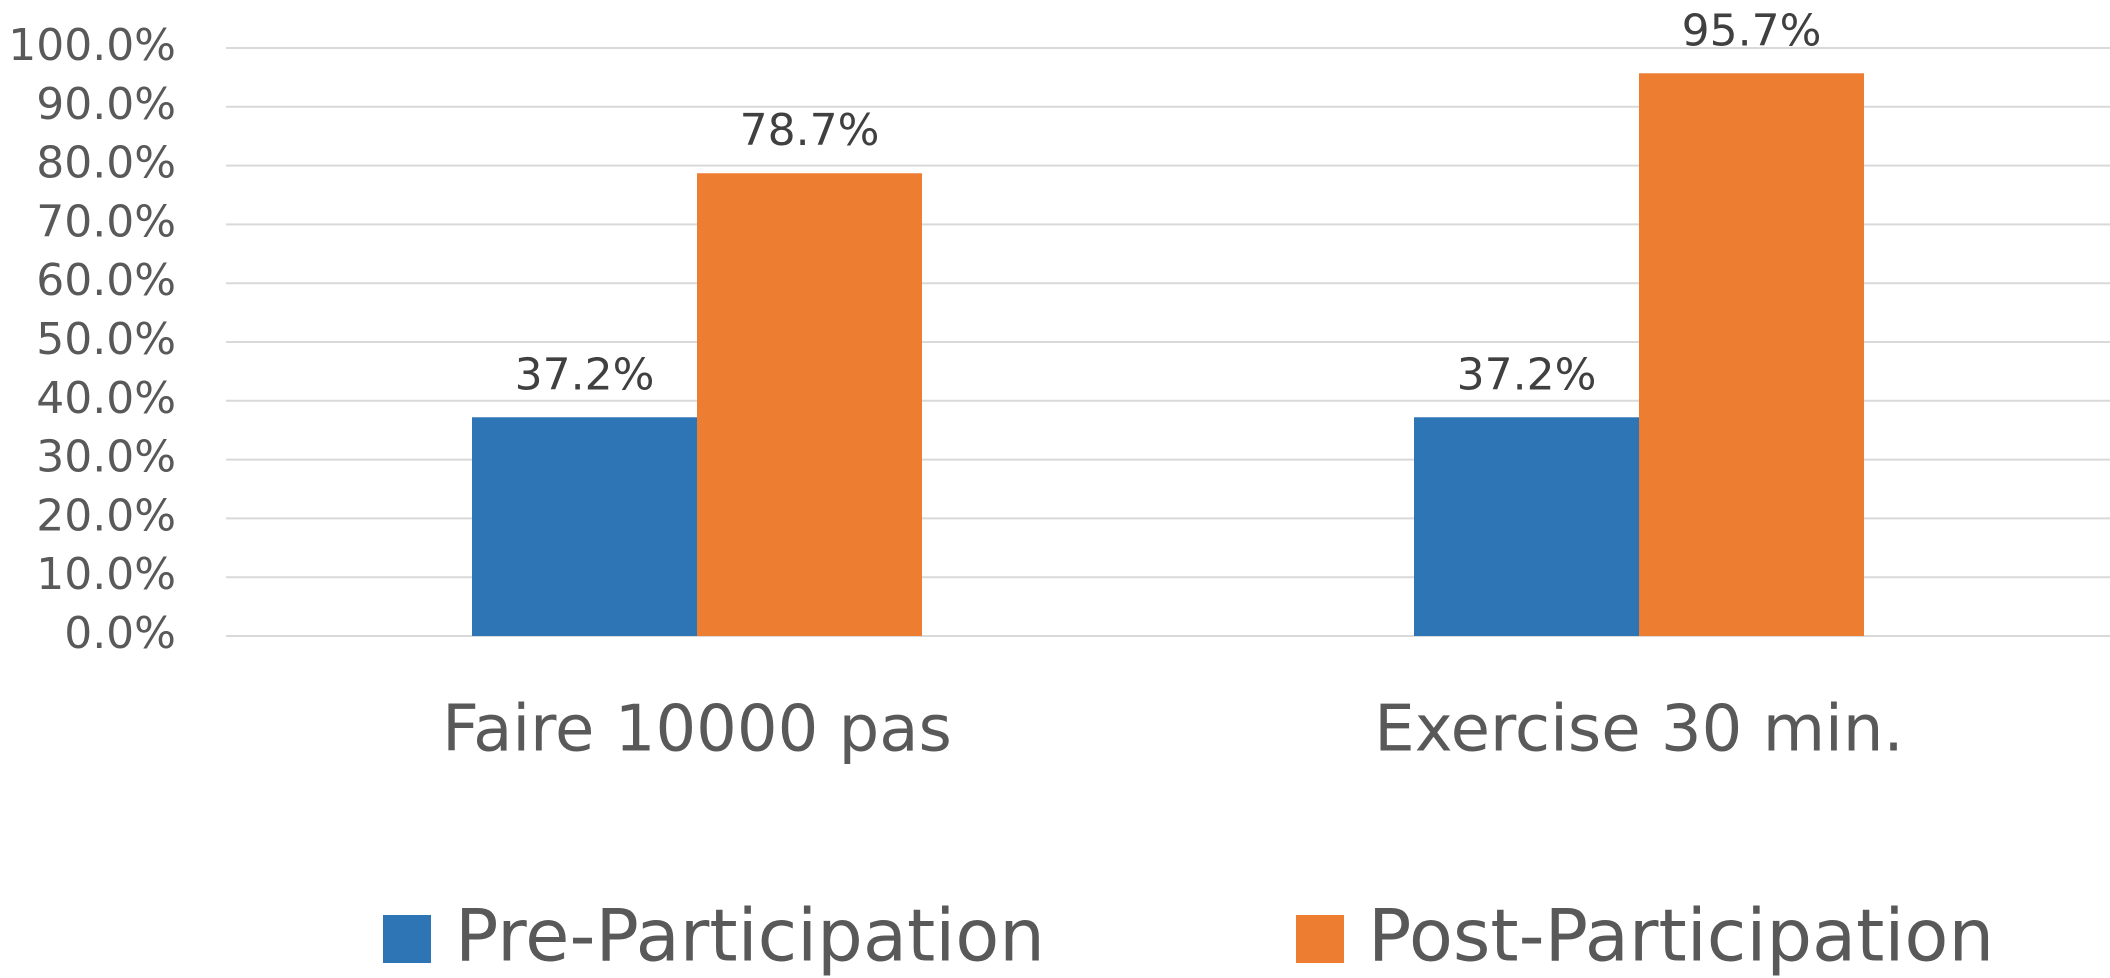  What do you see at coordinates (106, 339) in the screenshot?
I see `y-tick-label: 50.0%` at bounding box center [106, 339].